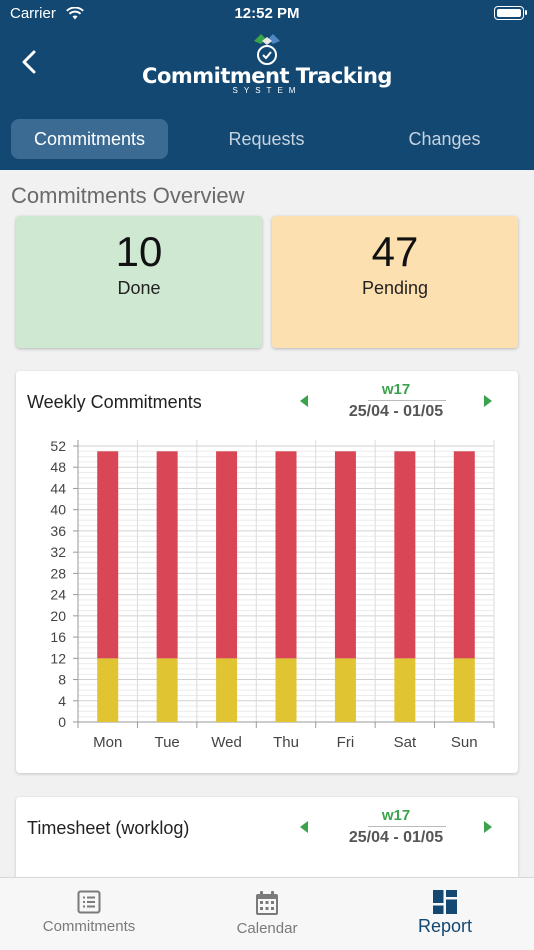 The image size is (534, 950). I want to click on pending-count: 47, so click(395, 251).